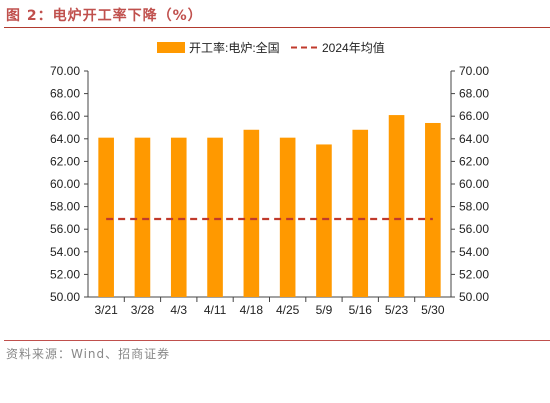 This screenshot has height=403, width=550. What do you see at coordinates (65, 94) in the screenshot?
I see `y-tick-label-left: 68.00` at bounding box center [65, 94].